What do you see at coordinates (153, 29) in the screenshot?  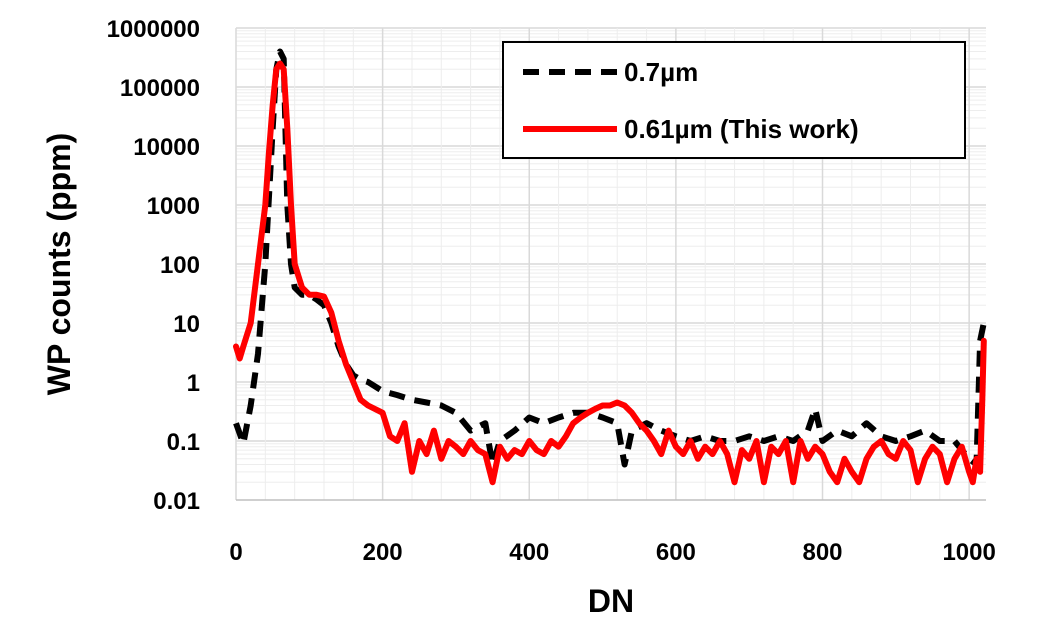 I see `y-tick-label: 1000000` at bounding box center [153, 29].